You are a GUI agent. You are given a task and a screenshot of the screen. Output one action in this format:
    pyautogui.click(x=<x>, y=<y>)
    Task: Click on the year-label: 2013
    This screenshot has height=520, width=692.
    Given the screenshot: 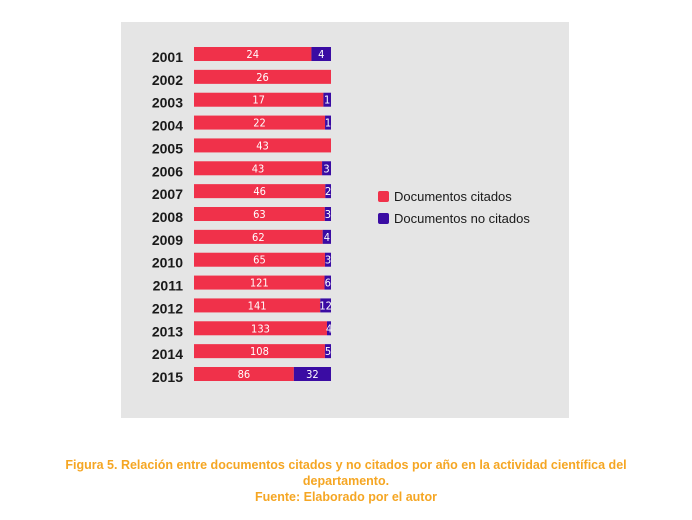 What is the action you would take?
    pyautogui.click(x=167, y=331)
    